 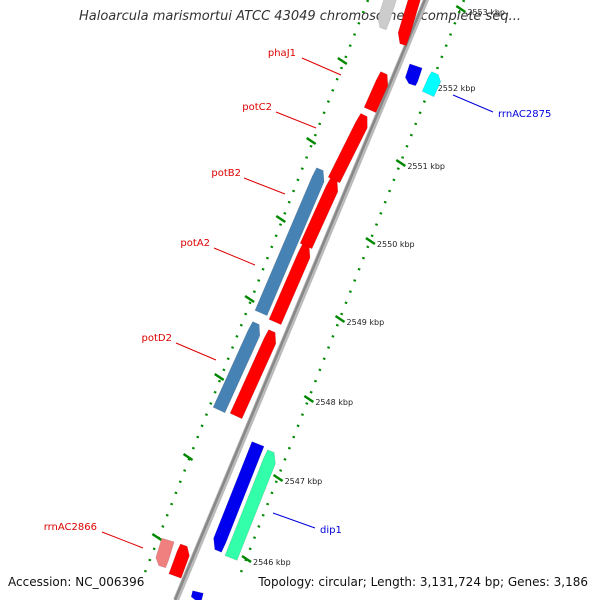 What do you see at coordinates (76, 582) in the screenshot?
I see `accession-text: Accession: NC_006396` at bounding box center [76, 582].